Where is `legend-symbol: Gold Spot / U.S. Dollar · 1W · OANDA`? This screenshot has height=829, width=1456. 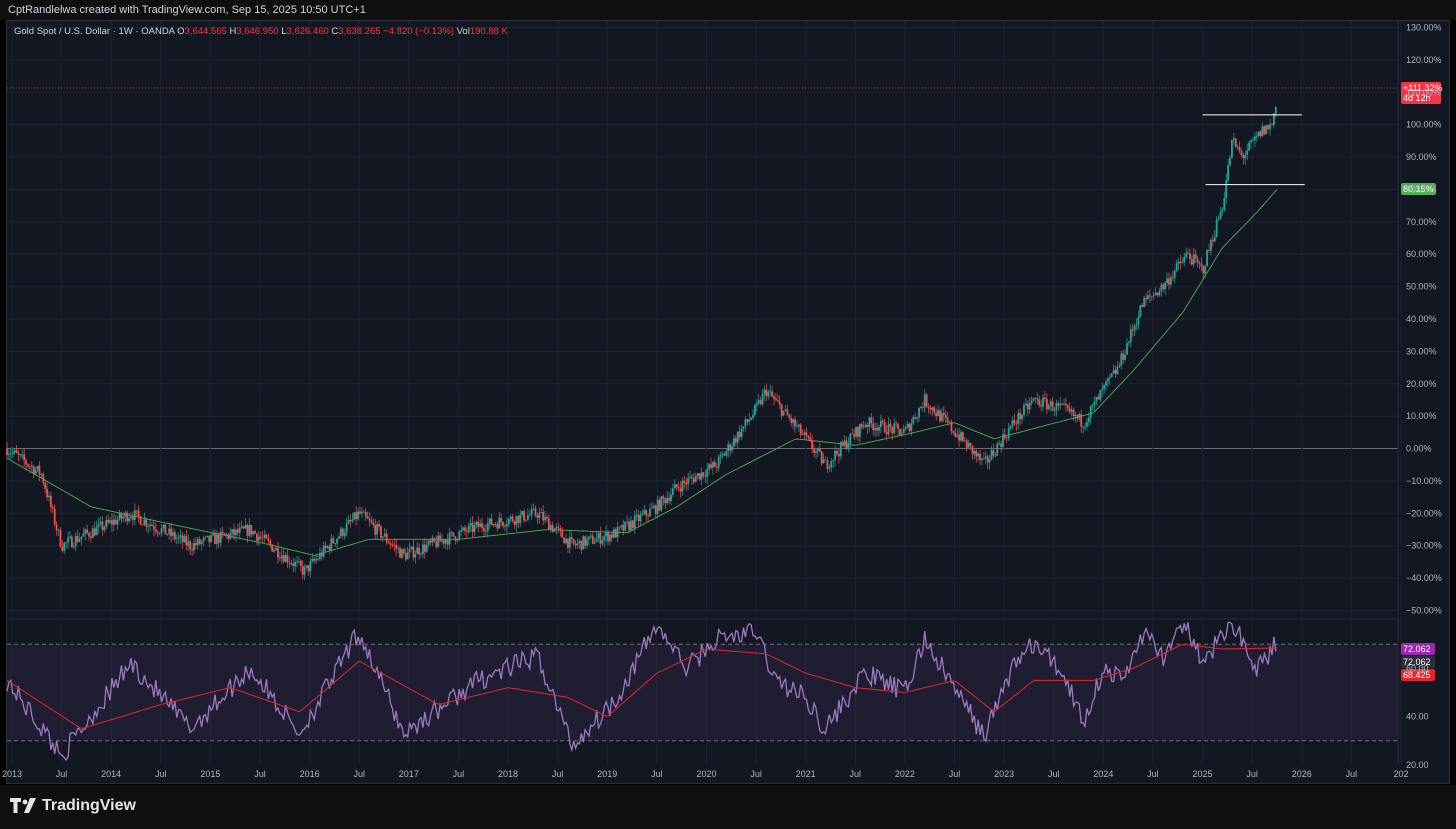 legend-symbol: Gold Spot / U.S. Dollar · 1W · OANDA is located at coordinates (94, 31).